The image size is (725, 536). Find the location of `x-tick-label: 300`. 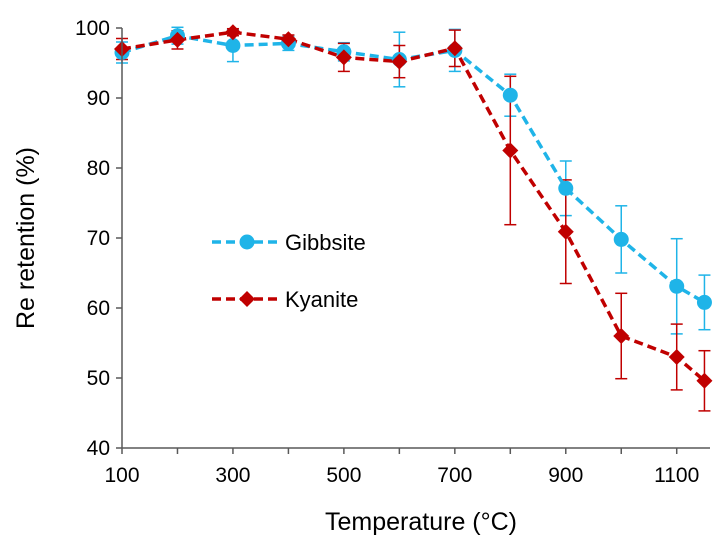

x-tick-label: 300 is located at coordinates (232, 475).